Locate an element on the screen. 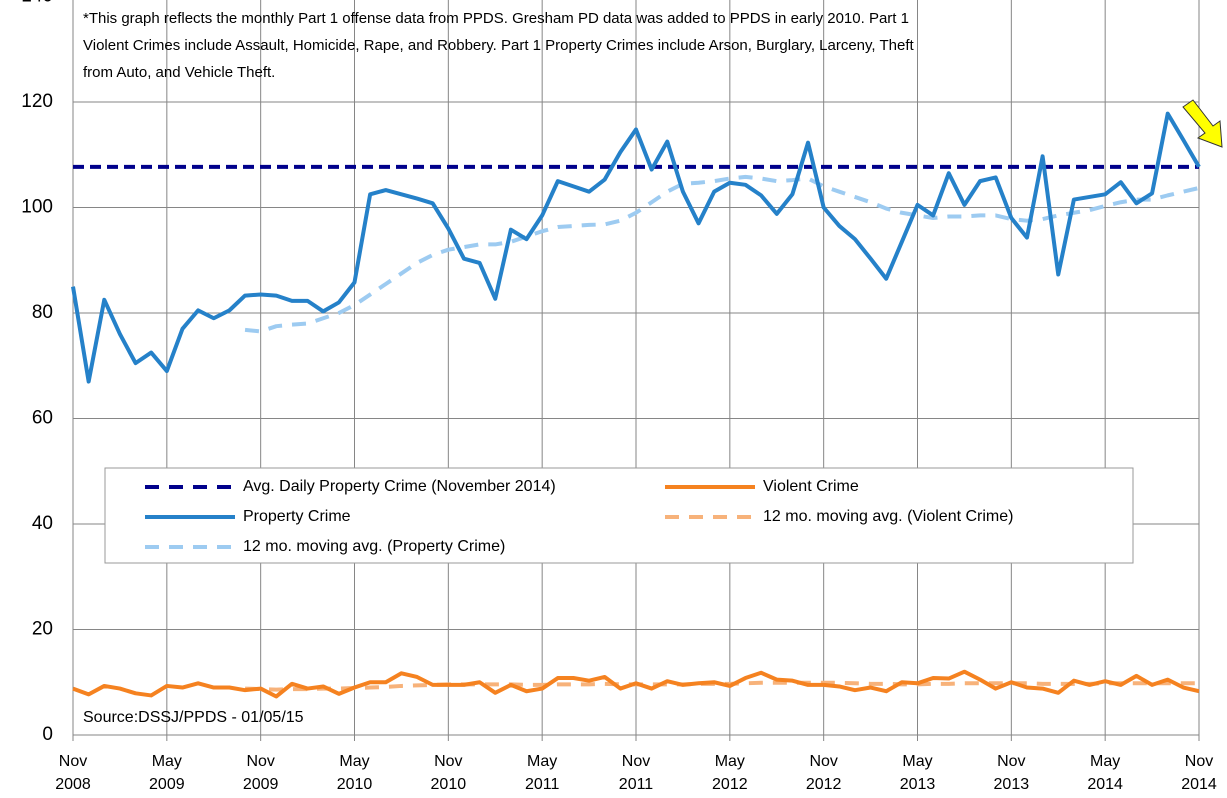  y-tick-label: 140 is located at coordinates (37, 3).